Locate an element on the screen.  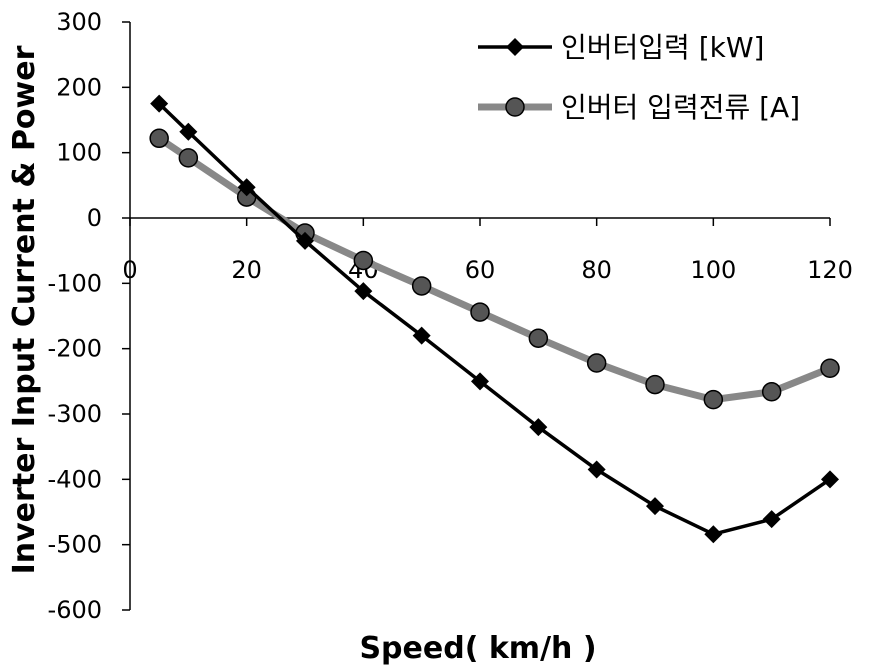
y-tick-label: 0 is located at coordinates (94, 218).